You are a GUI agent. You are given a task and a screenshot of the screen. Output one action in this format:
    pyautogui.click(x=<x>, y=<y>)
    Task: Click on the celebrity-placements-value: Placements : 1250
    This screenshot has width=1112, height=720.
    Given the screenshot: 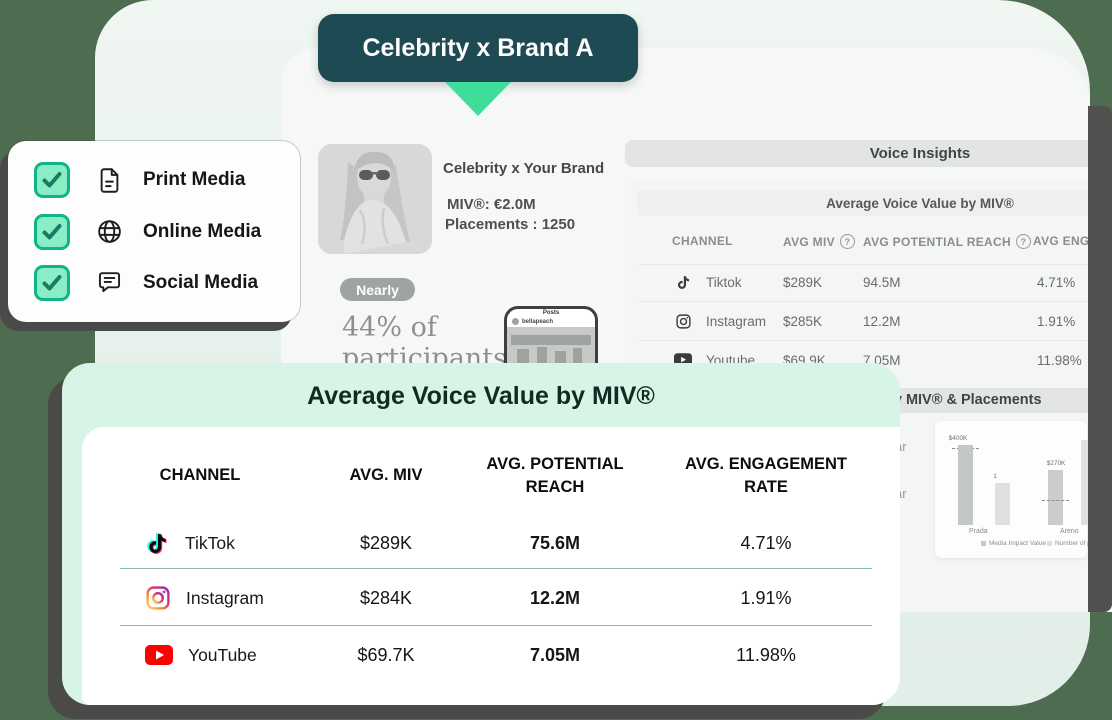 What is the action you would take?
    pyautogui.click(x=510, y=224)
    